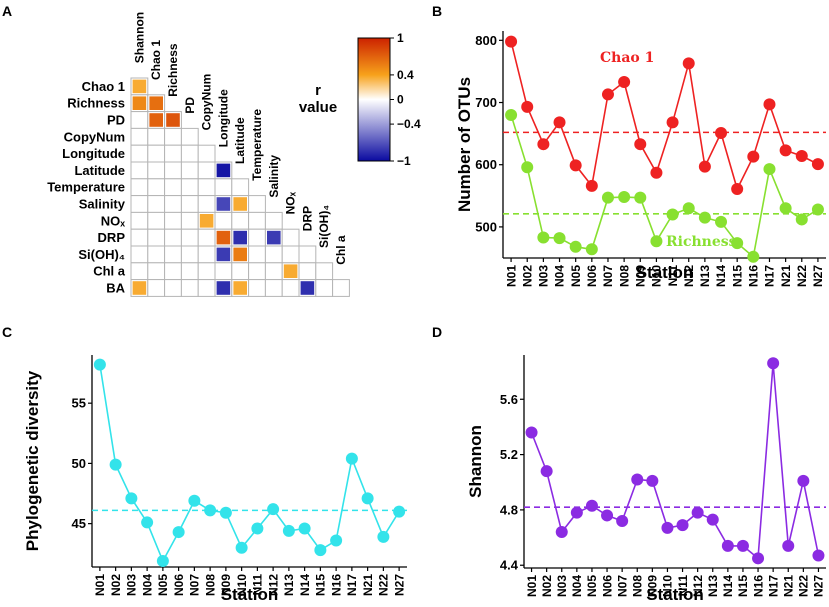  I want to click on data-point-phylogenetic-diversity-n16, so click(336, 540).